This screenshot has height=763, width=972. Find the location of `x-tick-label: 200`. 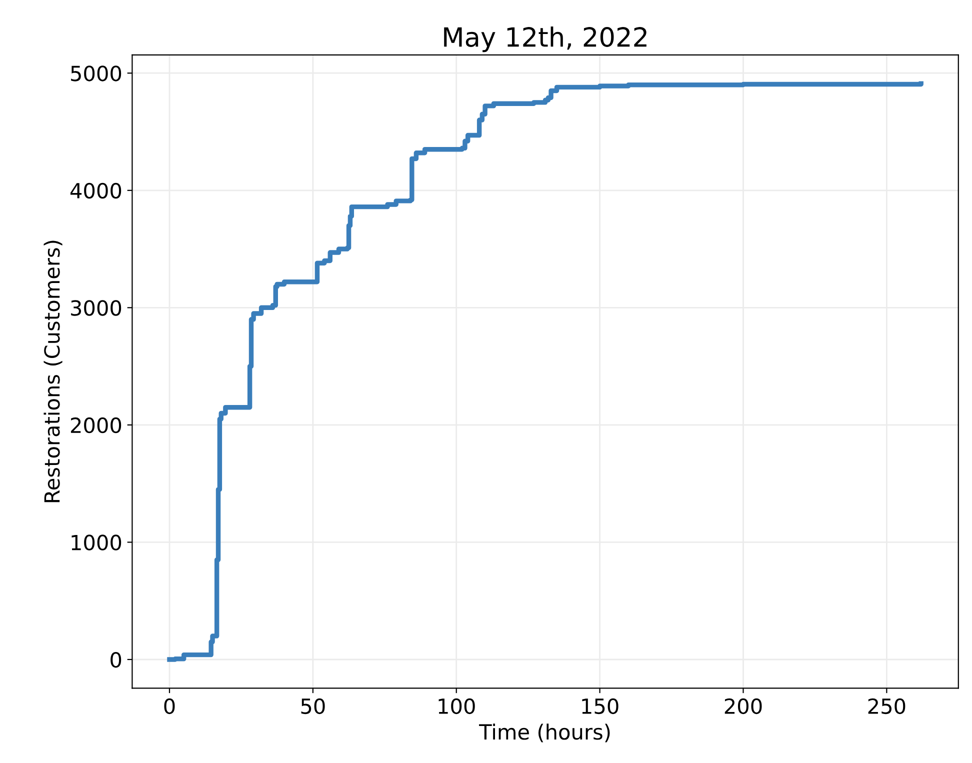

x-tick-label: 200 is located at coordinates (743, 706).